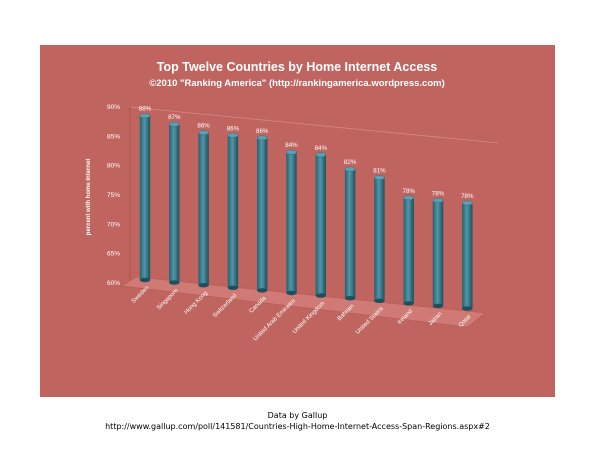 The height and width of the screenshot is (459, 595). I want to click on bar-qatar, so click(467, 256).